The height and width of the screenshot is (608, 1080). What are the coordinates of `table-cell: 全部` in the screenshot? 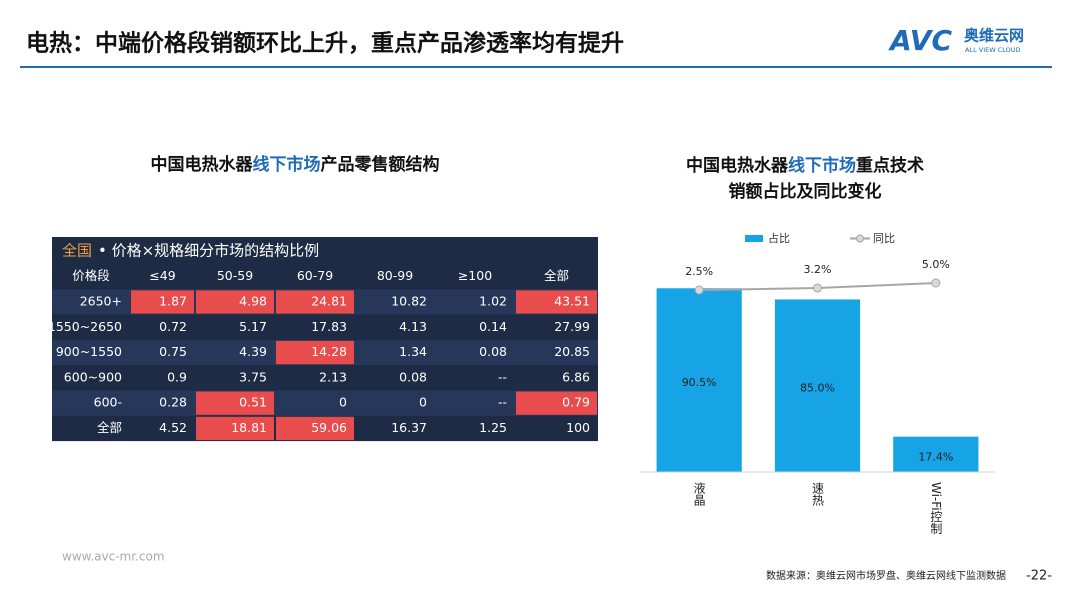 It's located at (109, 427).